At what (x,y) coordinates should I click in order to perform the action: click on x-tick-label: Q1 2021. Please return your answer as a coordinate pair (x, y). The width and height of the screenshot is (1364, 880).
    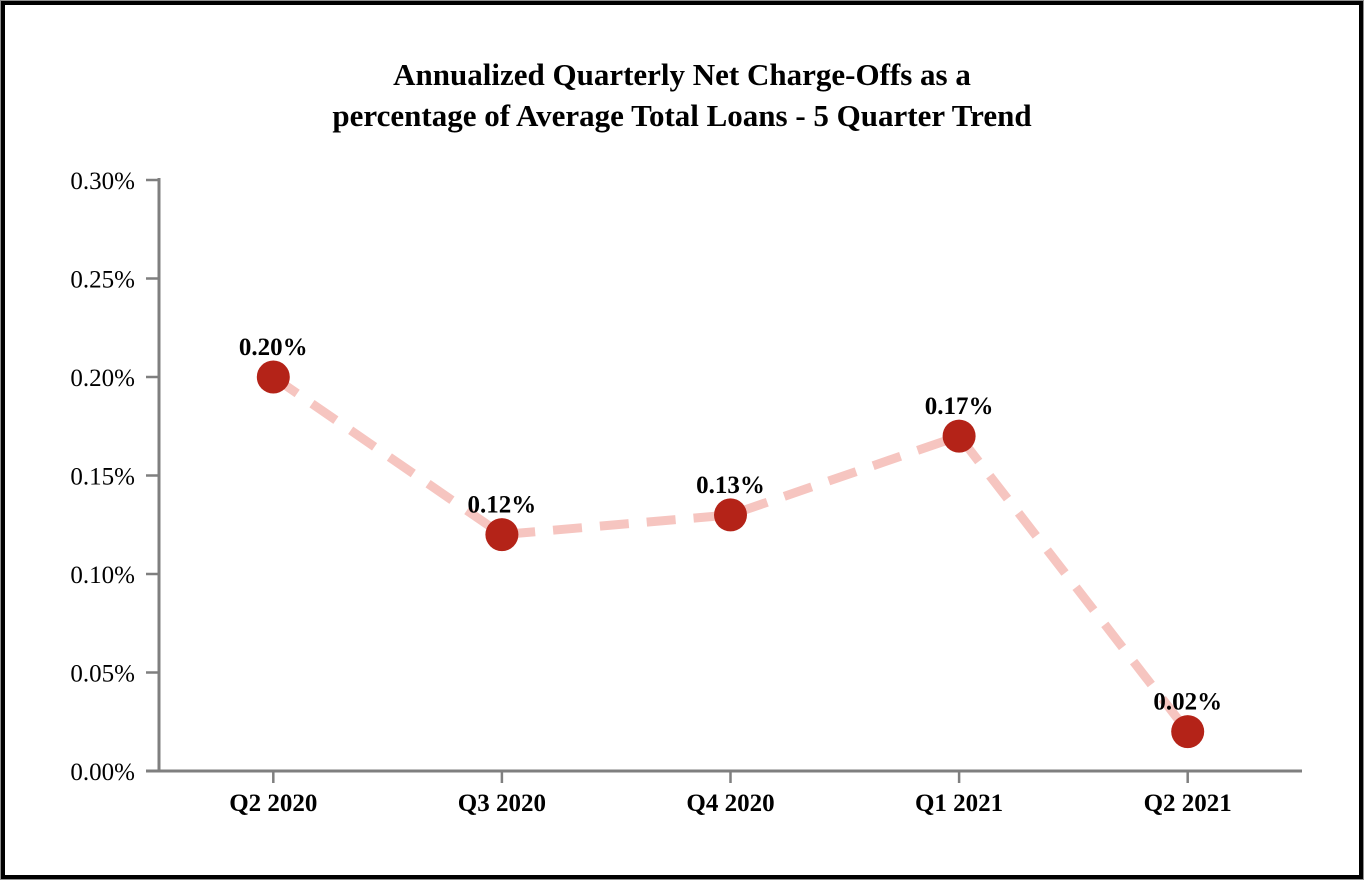
    Looking at the image, I should click on (959, 803).